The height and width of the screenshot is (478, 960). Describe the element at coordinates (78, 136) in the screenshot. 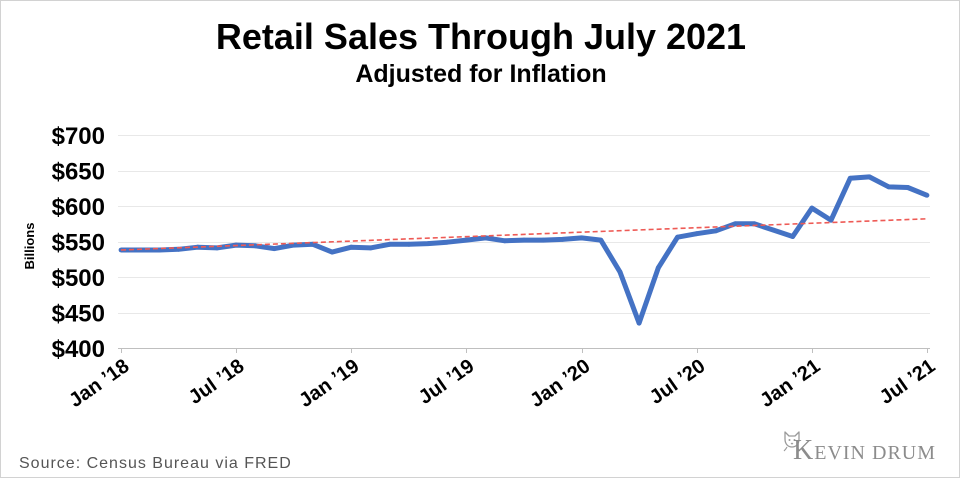

I see `y-tick-label: $700` at that location.